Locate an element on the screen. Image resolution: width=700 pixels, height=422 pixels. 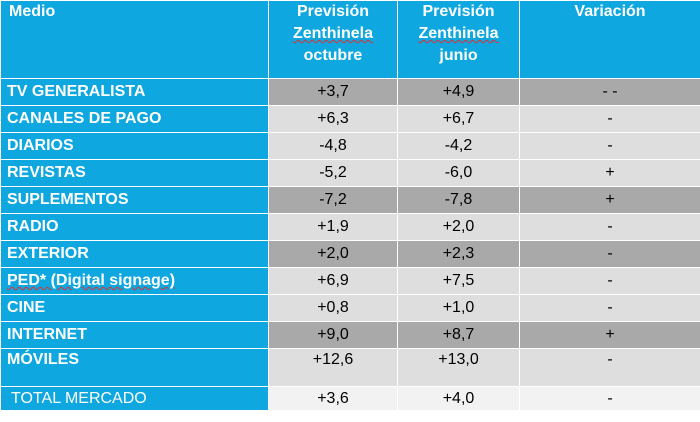
table-row-total: TOTAL MERCADO +3,6 +4,0 - is located at coordinates (350, 398).